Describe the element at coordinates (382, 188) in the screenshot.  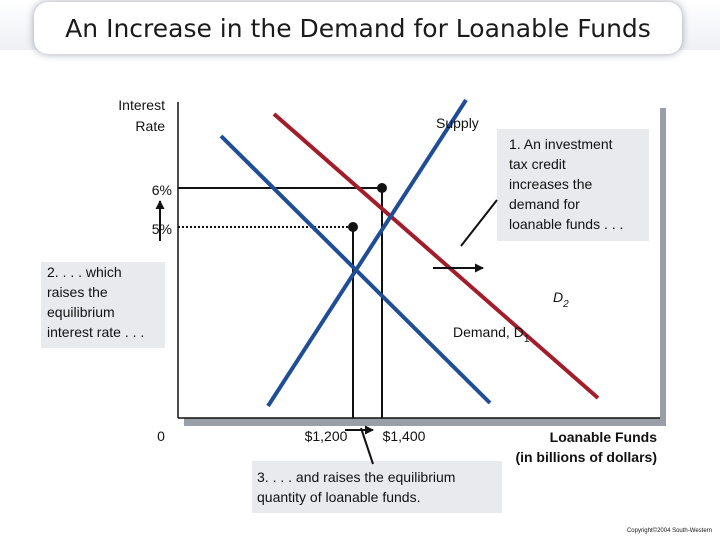
I see `equilibrium-point-new` at that location.